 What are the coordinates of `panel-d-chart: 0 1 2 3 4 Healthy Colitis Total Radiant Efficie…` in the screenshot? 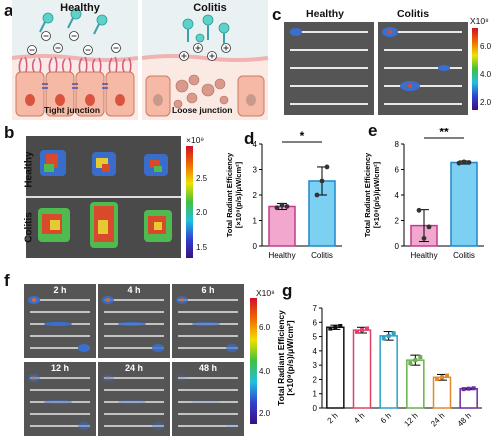 It's located at (283, 194).